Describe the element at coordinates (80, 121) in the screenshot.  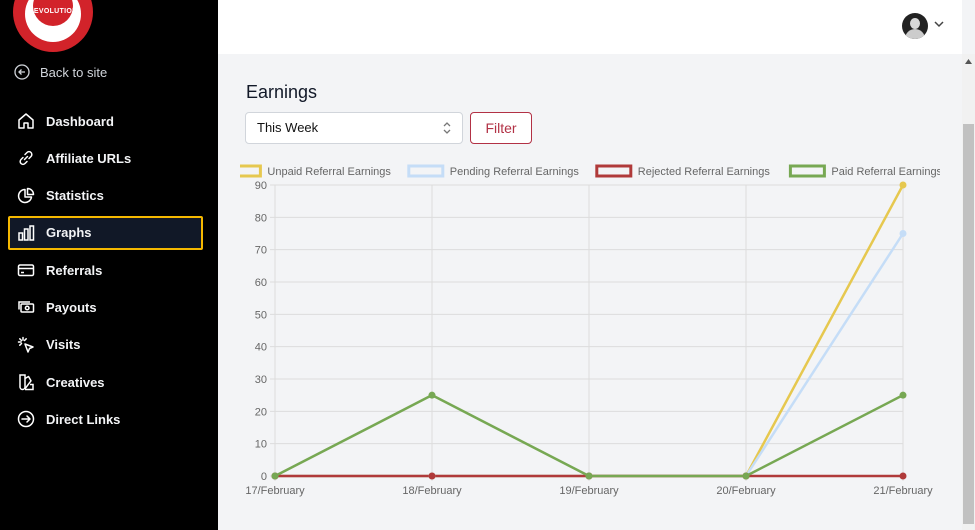
I see `sidebar-item-label: Dashboard` at that location.